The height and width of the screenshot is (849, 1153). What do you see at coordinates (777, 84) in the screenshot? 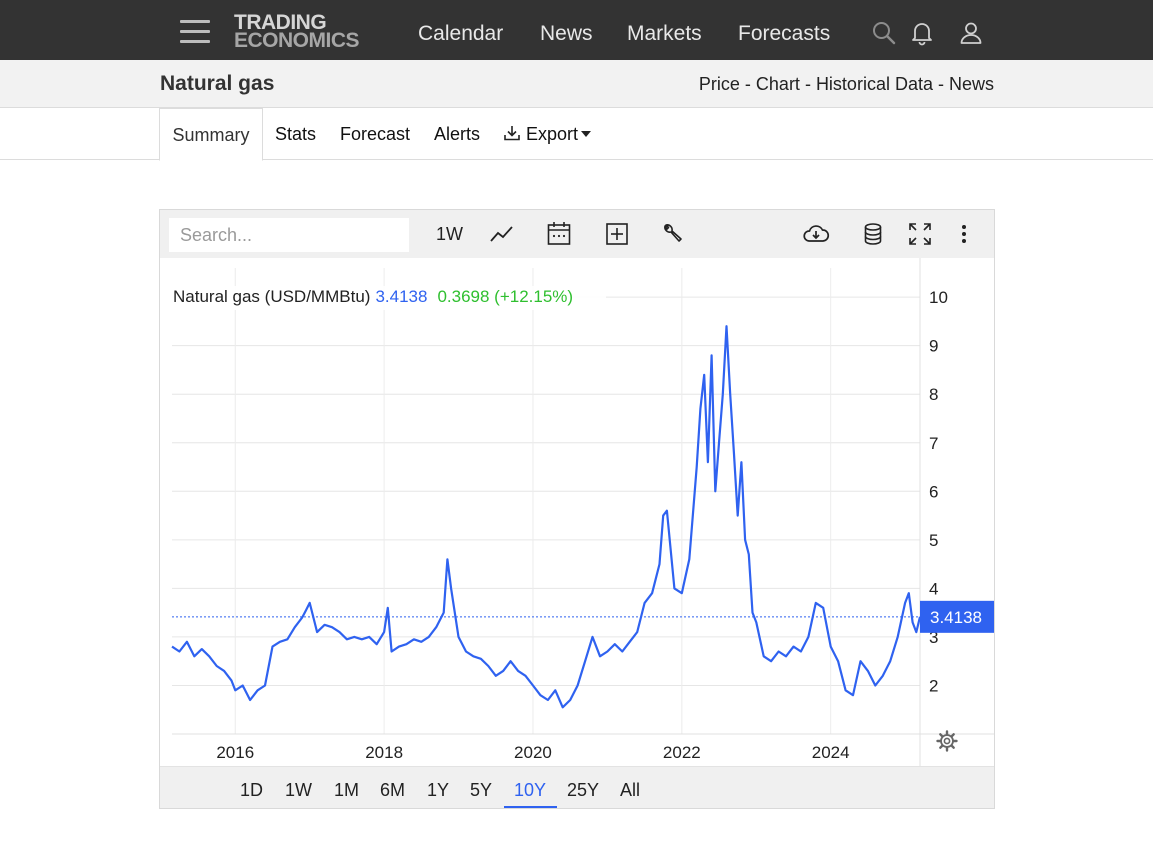
I see `link-chart: Chart` at bounding box center [777, 84].